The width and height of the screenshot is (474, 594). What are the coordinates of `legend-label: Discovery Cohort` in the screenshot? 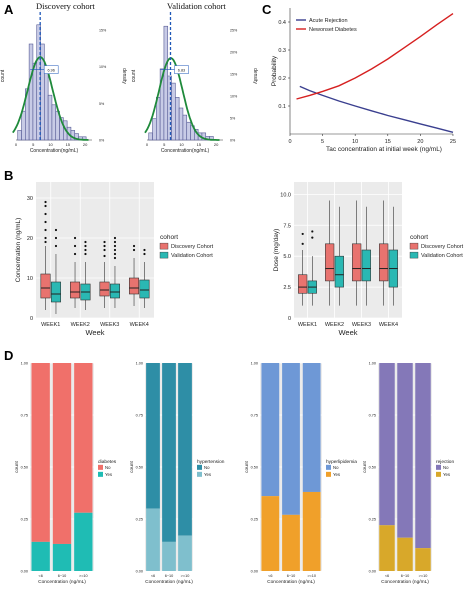 It's located at (192, 247).